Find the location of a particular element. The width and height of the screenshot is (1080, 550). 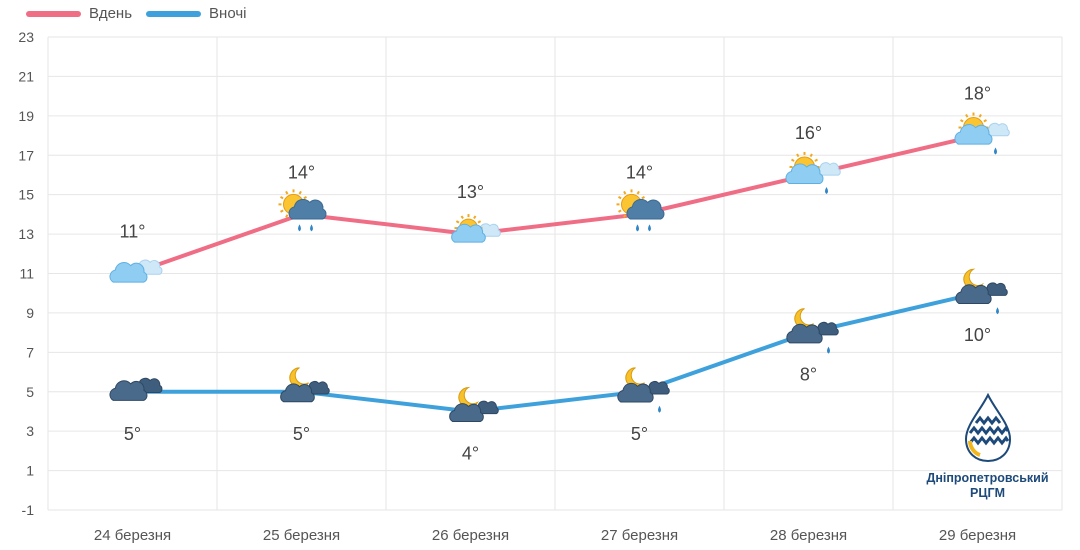

legend-swatch-day is located at coordinates (53, 13).